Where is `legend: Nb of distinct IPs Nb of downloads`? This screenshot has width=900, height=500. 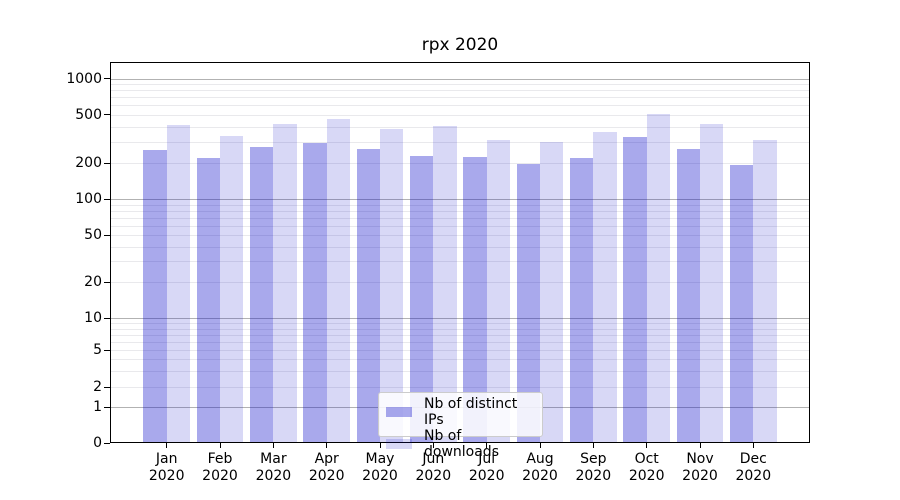
legend: Nb of distinct IPs Nb of downloads is located at coordinates (460, 426).